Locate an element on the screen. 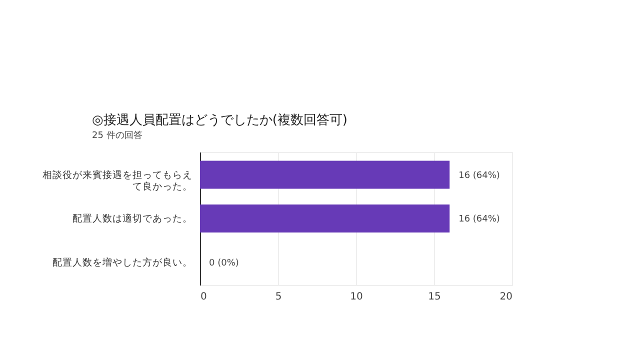  data-label: 0 (0%) is located at coordinates (224, 263).